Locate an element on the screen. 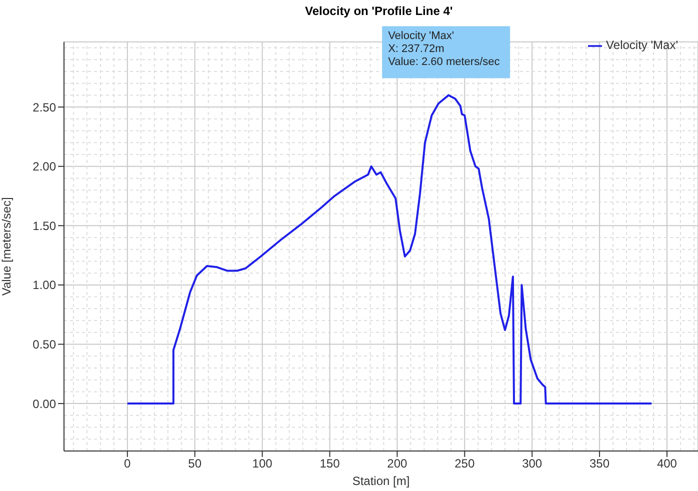 Image resolution: width=698 pixels, height=491 pixels. x-tick-label: 200 is located at coordinates (397, 463).